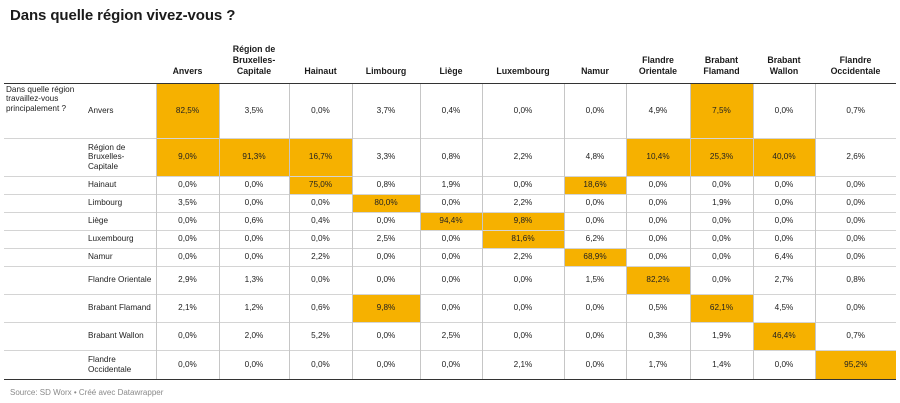 This screenshot has width=900, height=403. What do you see at coordinates (123, 15) in the screenshot?
I see `chart-title: Dans quelle région vivez-vous ?` at bounding box center [123, 15].